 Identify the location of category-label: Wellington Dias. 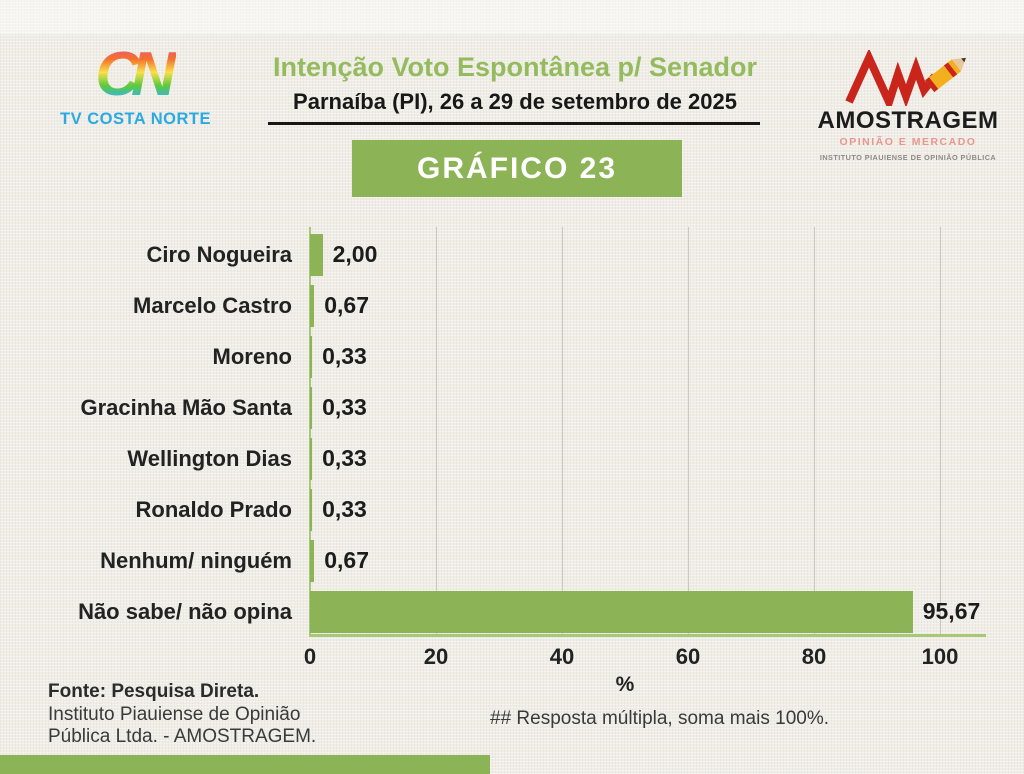
(209, 458).